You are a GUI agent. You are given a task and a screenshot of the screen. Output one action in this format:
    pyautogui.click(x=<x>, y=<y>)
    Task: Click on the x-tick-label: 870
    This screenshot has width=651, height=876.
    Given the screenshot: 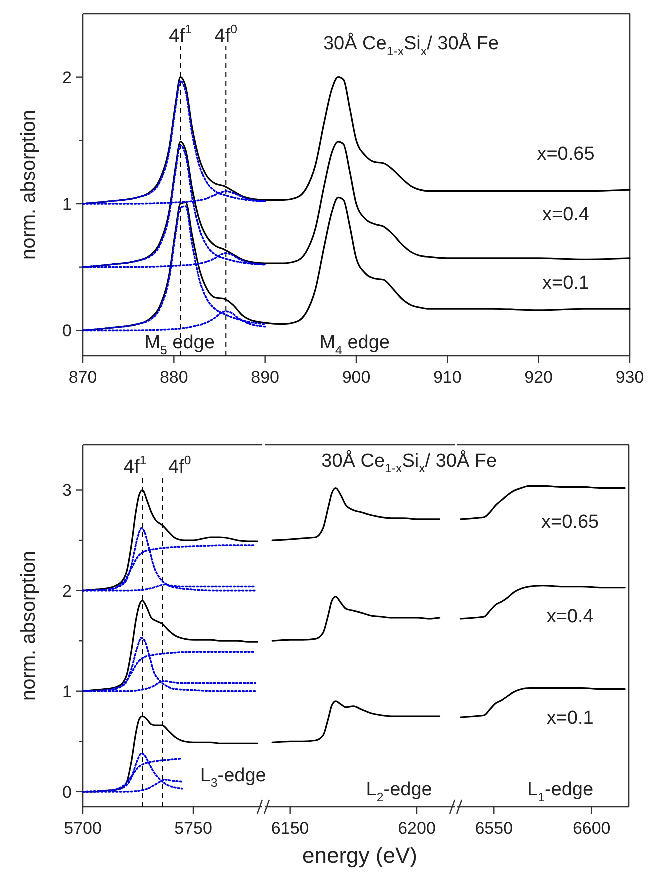 What is the action you would take?
    pyautogui.click(x=83, y=377)
    